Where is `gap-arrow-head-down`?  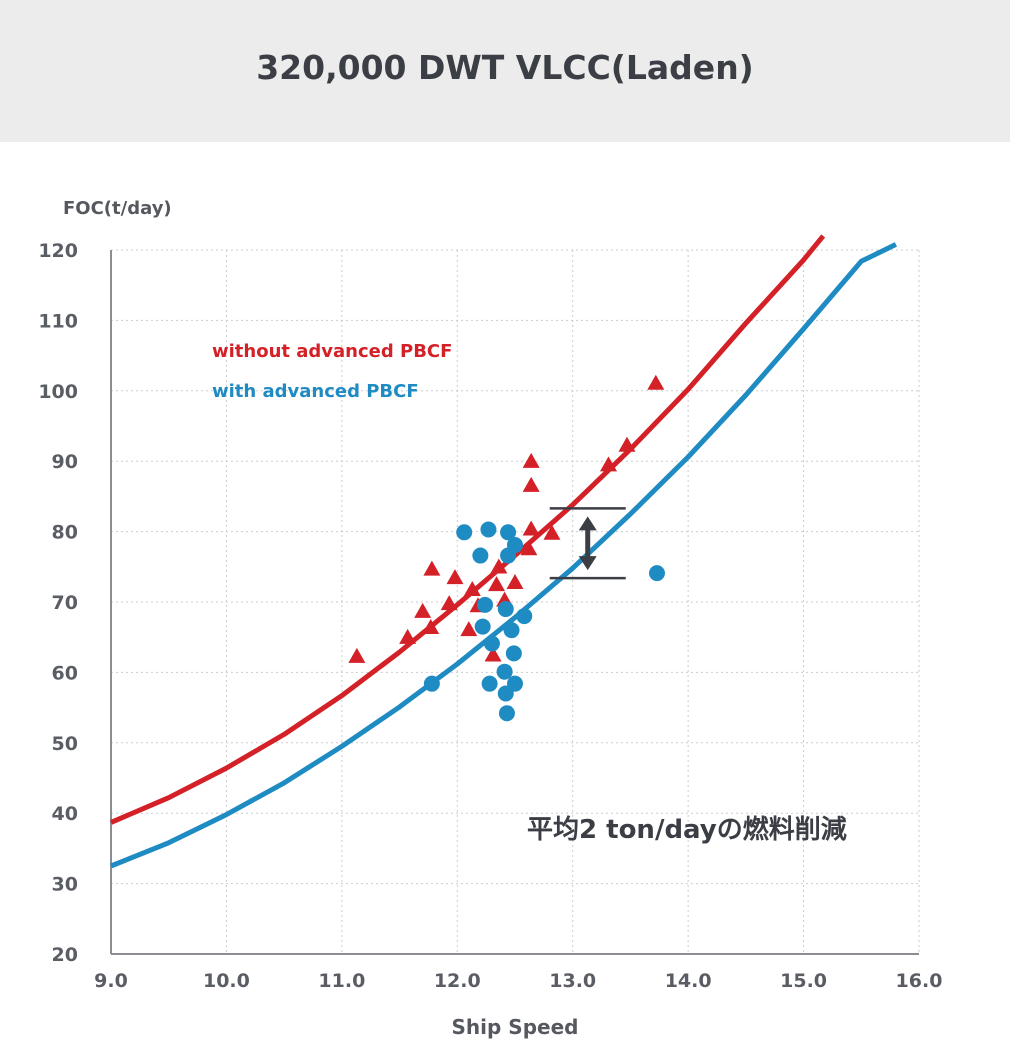
gap-arrow-head-down is located at coordinates (587, 563).